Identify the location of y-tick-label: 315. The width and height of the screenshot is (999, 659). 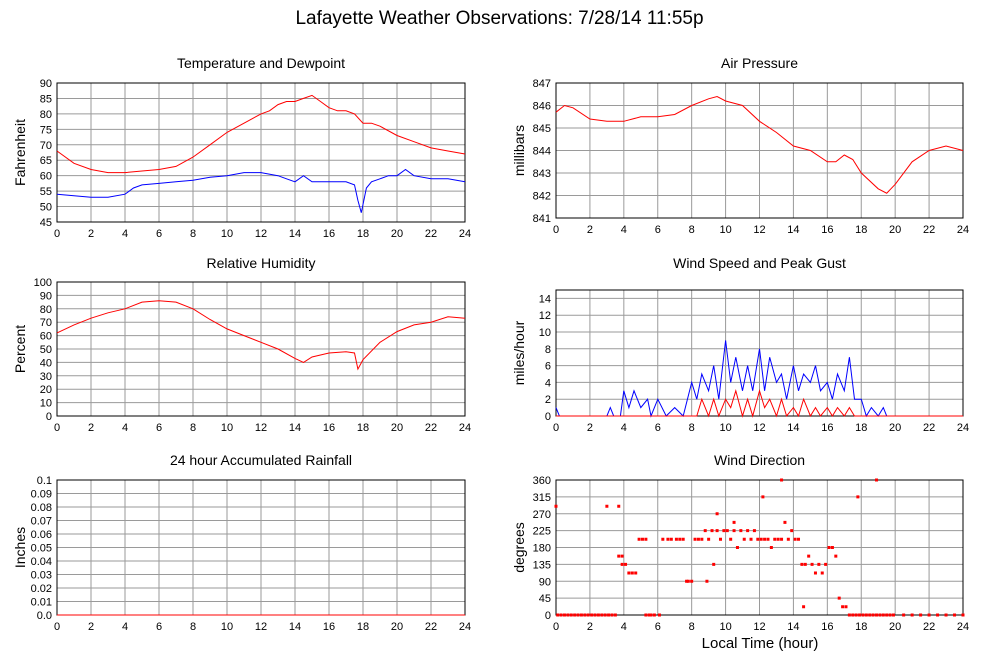
(542, 498).